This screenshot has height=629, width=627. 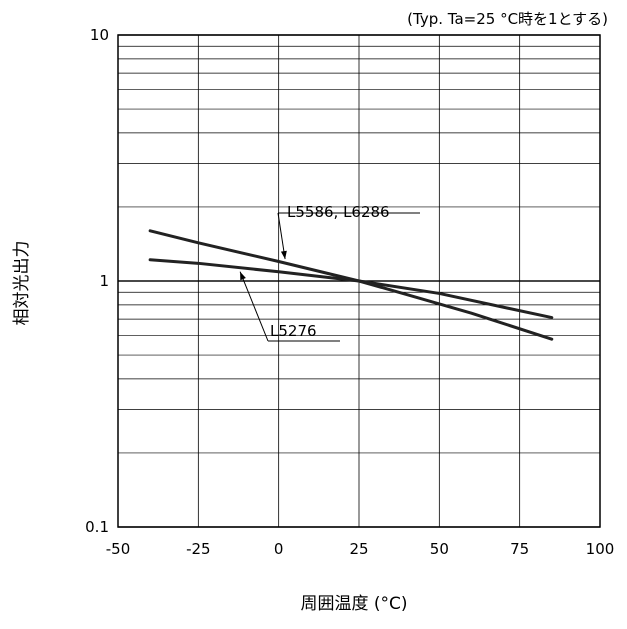 What do you see at coordinates (329, 272) in the screenshot?
I see `series-labels: L5586, L6286 L5276` at bounding box center [329, 272].